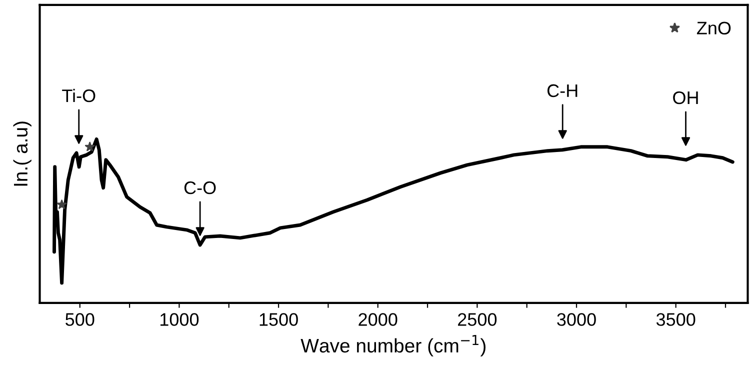  What do you see at coordinates (393, 345) in the screenshot?
I see `x-axis-title: Wave number (cm$^{−1}$)` at bounding box center [393, 345].